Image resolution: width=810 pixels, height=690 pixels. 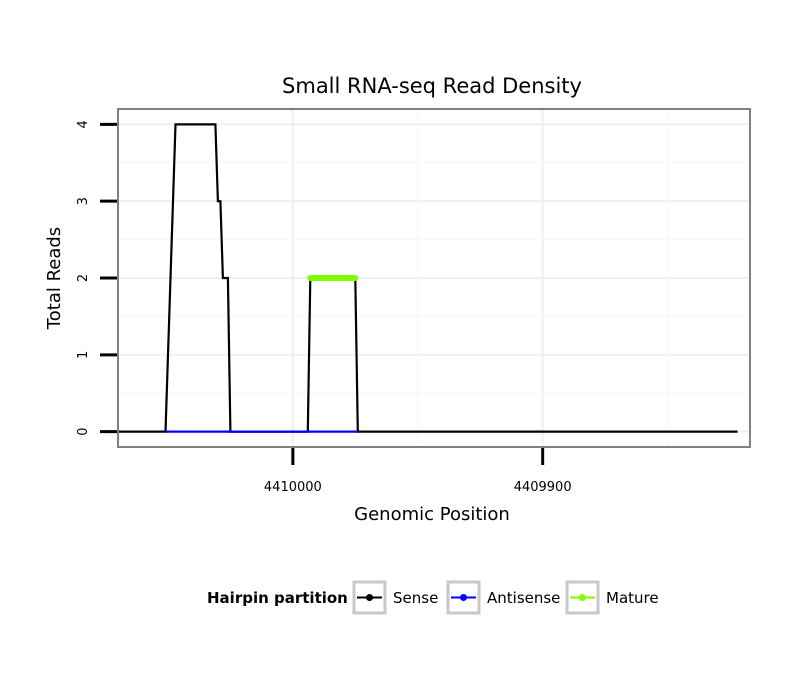 What do you see at coordinates (277, 598) in the screenshot?
I see `legend-title: Hairpin partition` at bounding box center [277, 598].